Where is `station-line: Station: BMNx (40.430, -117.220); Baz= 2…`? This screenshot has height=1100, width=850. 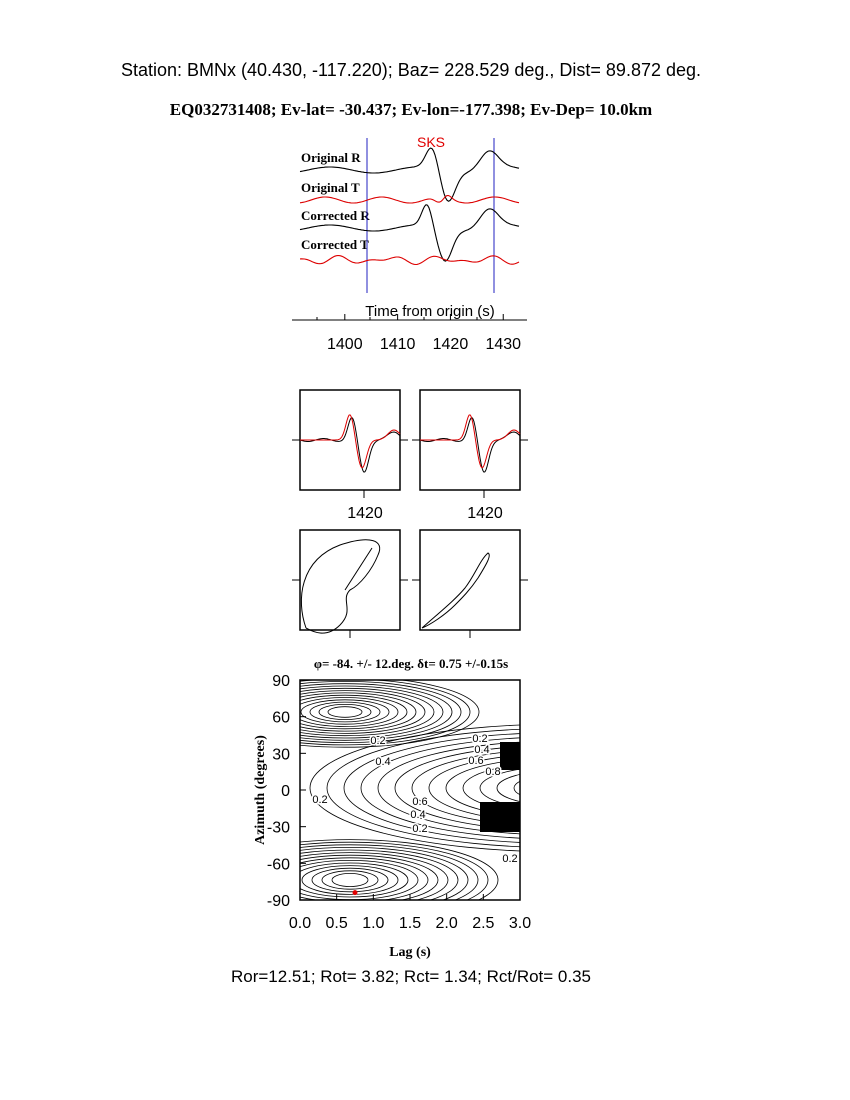
station-line: Station: BMNx (40.430, -117.220); Baz= 2… is located at coordinates (411, 70).